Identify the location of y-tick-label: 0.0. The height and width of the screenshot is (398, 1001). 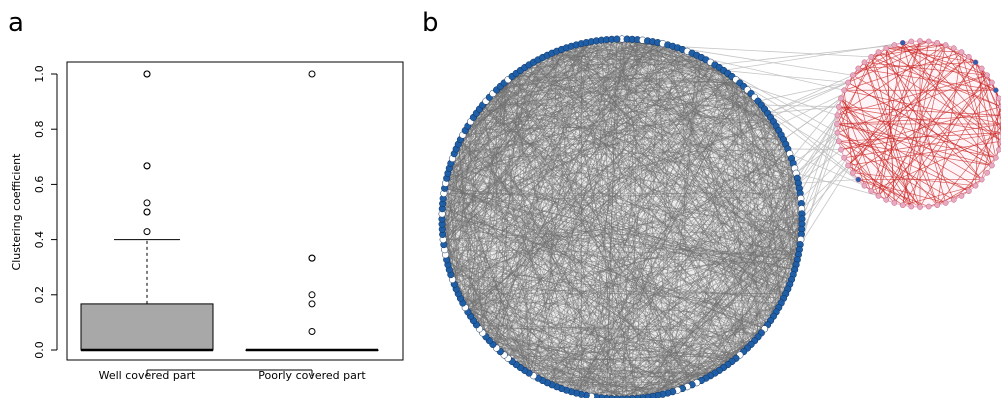
(39, 350).